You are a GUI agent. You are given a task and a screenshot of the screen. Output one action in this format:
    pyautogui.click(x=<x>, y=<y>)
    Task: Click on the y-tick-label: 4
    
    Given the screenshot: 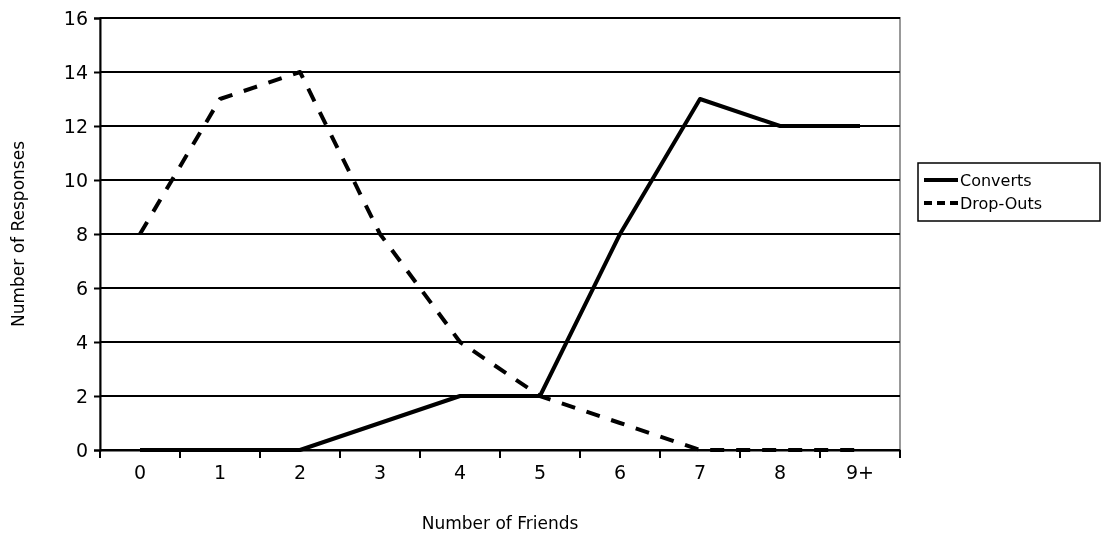 What is the action you would take?
    pyautogui.click(x=81, y=341)
    